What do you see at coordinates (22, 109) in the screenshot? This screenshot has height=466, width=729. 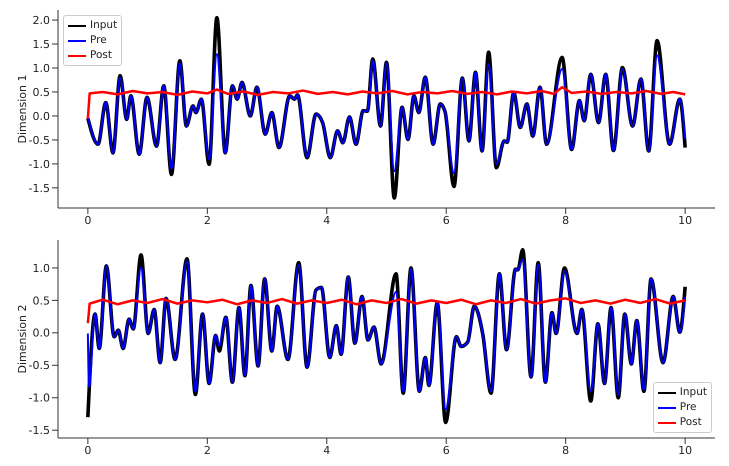 I see `y-axis-title: Dimension 1` at bounding box center [22, 109].